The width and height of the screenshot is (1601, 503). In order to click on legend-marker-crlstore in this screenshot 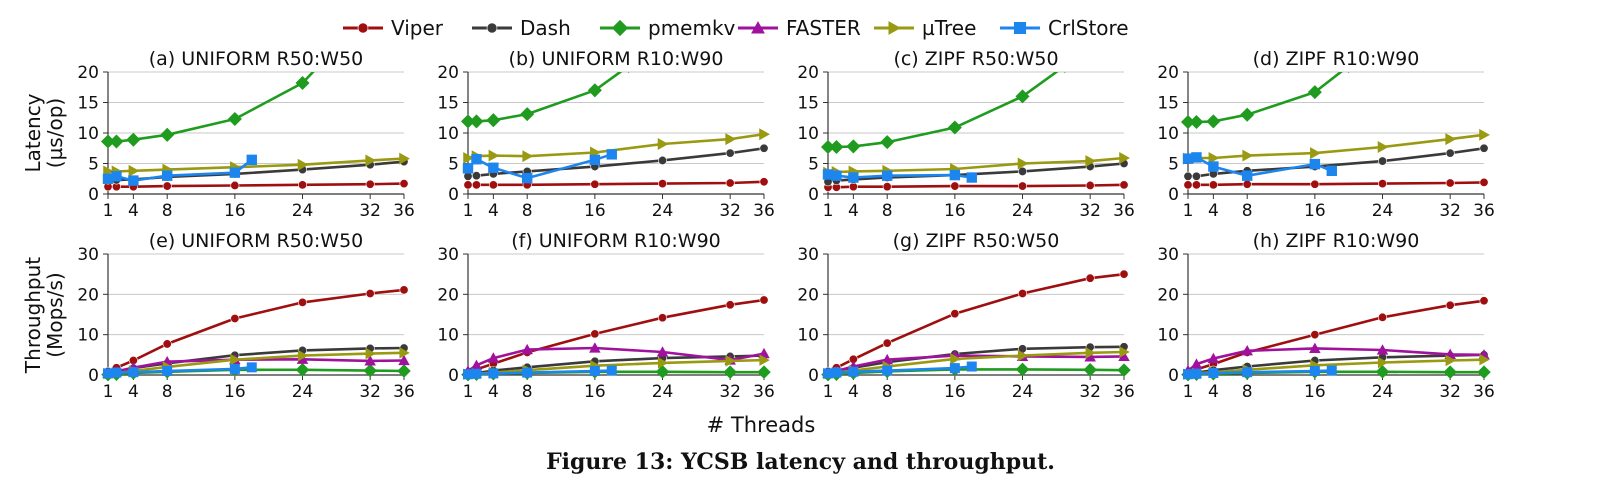, I will do `click(1020, 28)`.